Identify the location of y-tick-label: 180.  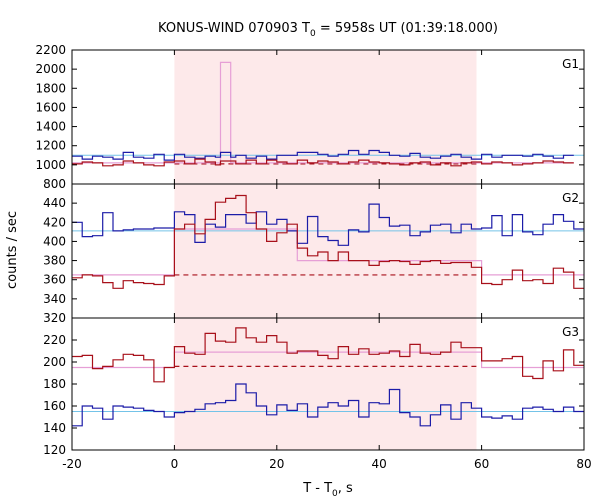
(54, 384).